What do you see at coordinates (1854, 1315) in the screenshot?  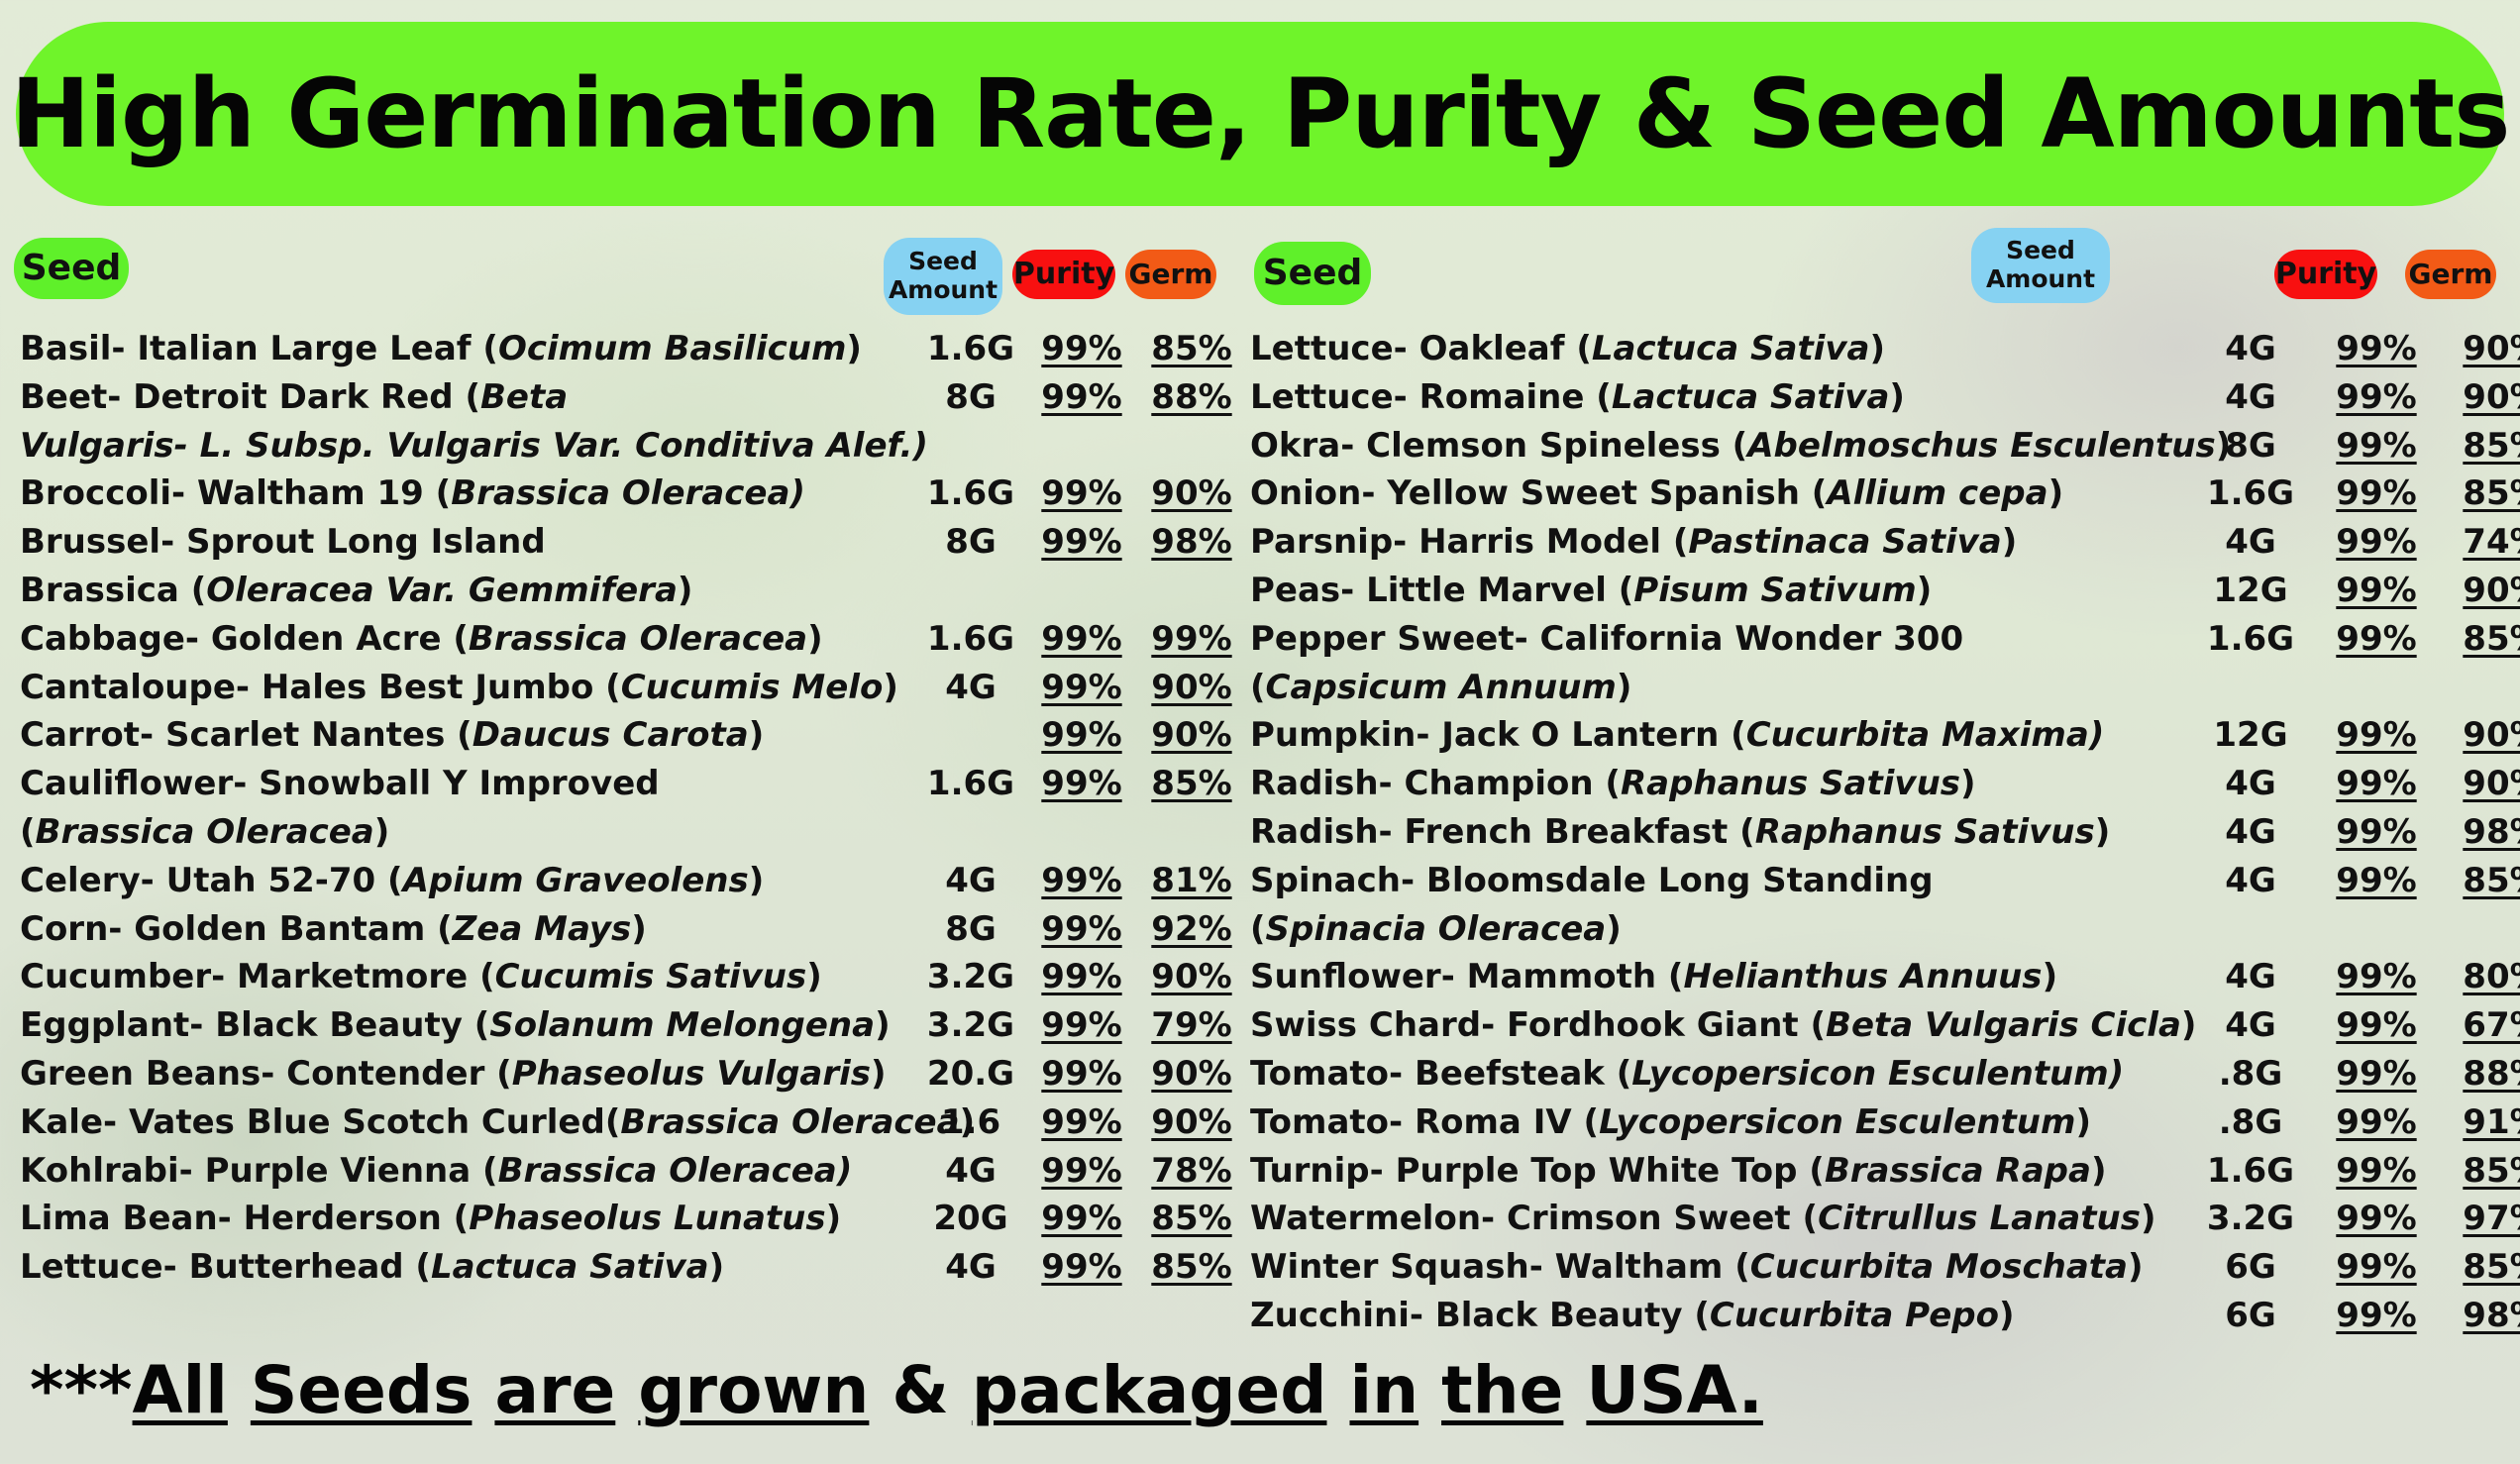 I see `scientific-name: Cucurbita Pepo` at bounding box center [1854, 1315].